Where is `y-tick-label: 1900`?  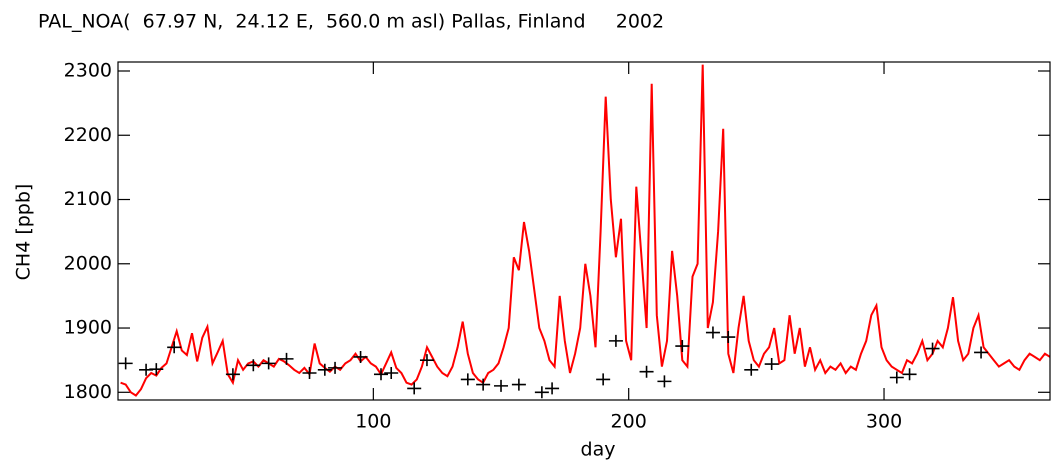 y-tick-label: 1900 is located at coordinates (88, 328).